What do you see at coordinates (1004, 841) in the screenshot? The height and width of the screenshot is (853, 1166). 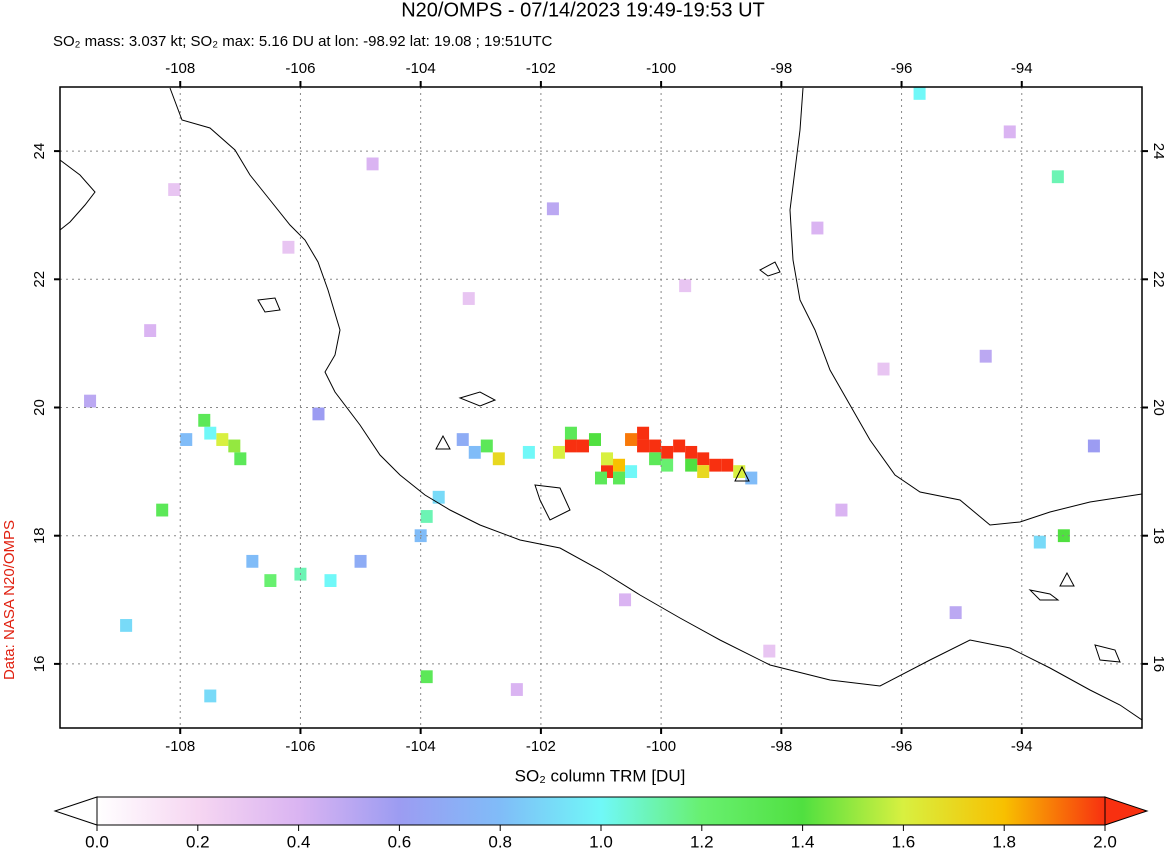 I see `colorbar-tick-label: 1.8` at bounding box center [1004, 841].